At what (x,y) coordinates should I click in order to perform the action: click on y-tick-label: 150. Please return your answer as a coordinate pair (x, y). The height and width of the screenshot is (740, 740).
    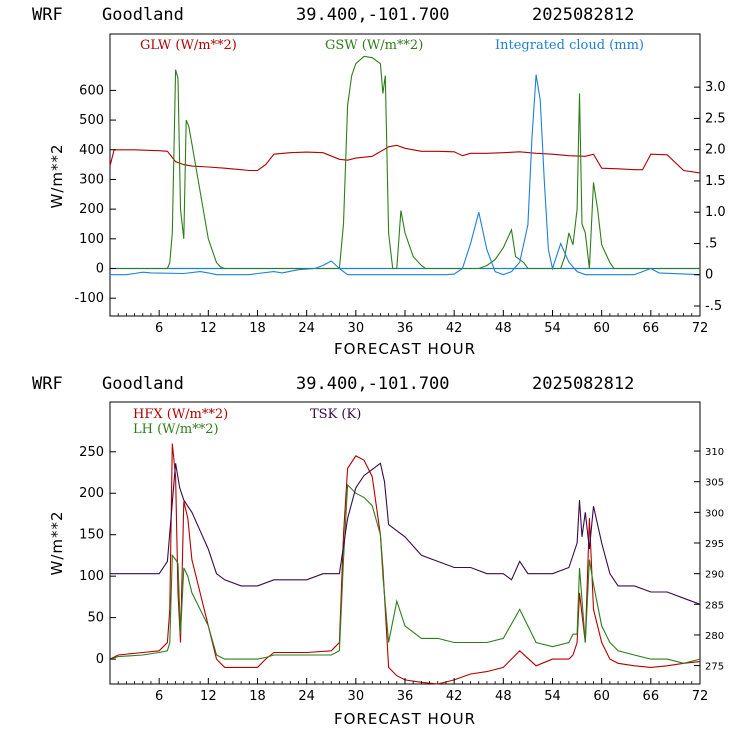
    Looking at the image, I should click on (91, 535).